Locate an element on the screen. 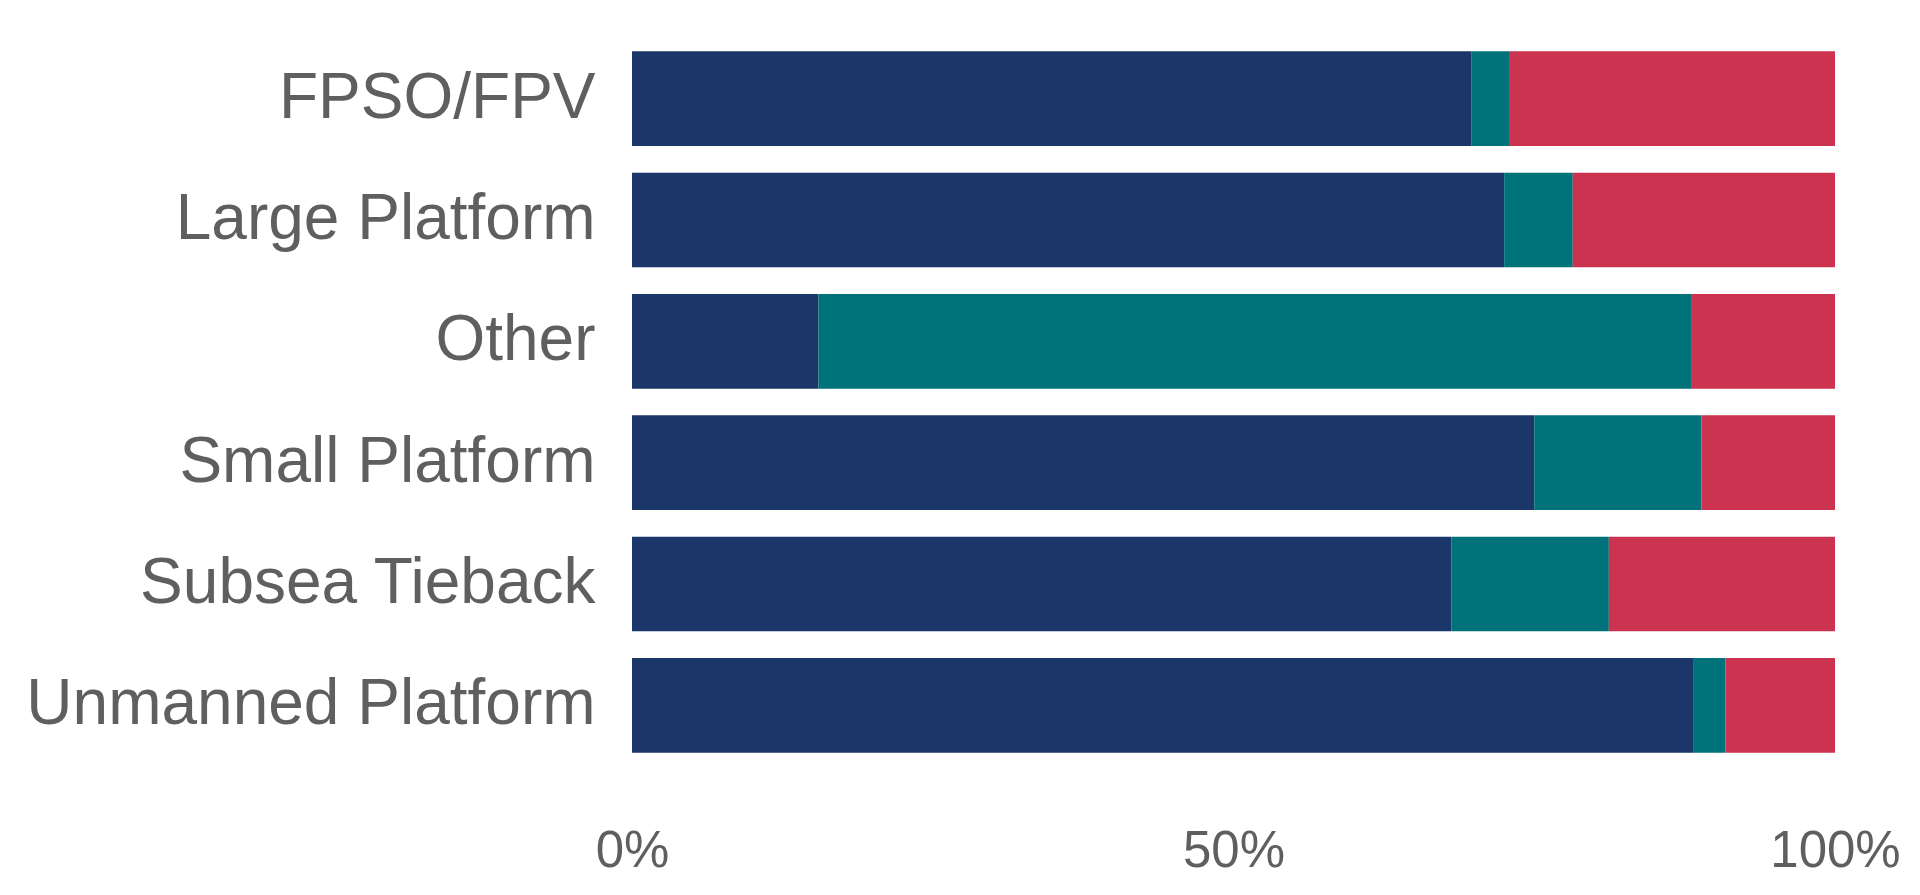  x-tick-label: 0% is located at coordinates (632, 849).